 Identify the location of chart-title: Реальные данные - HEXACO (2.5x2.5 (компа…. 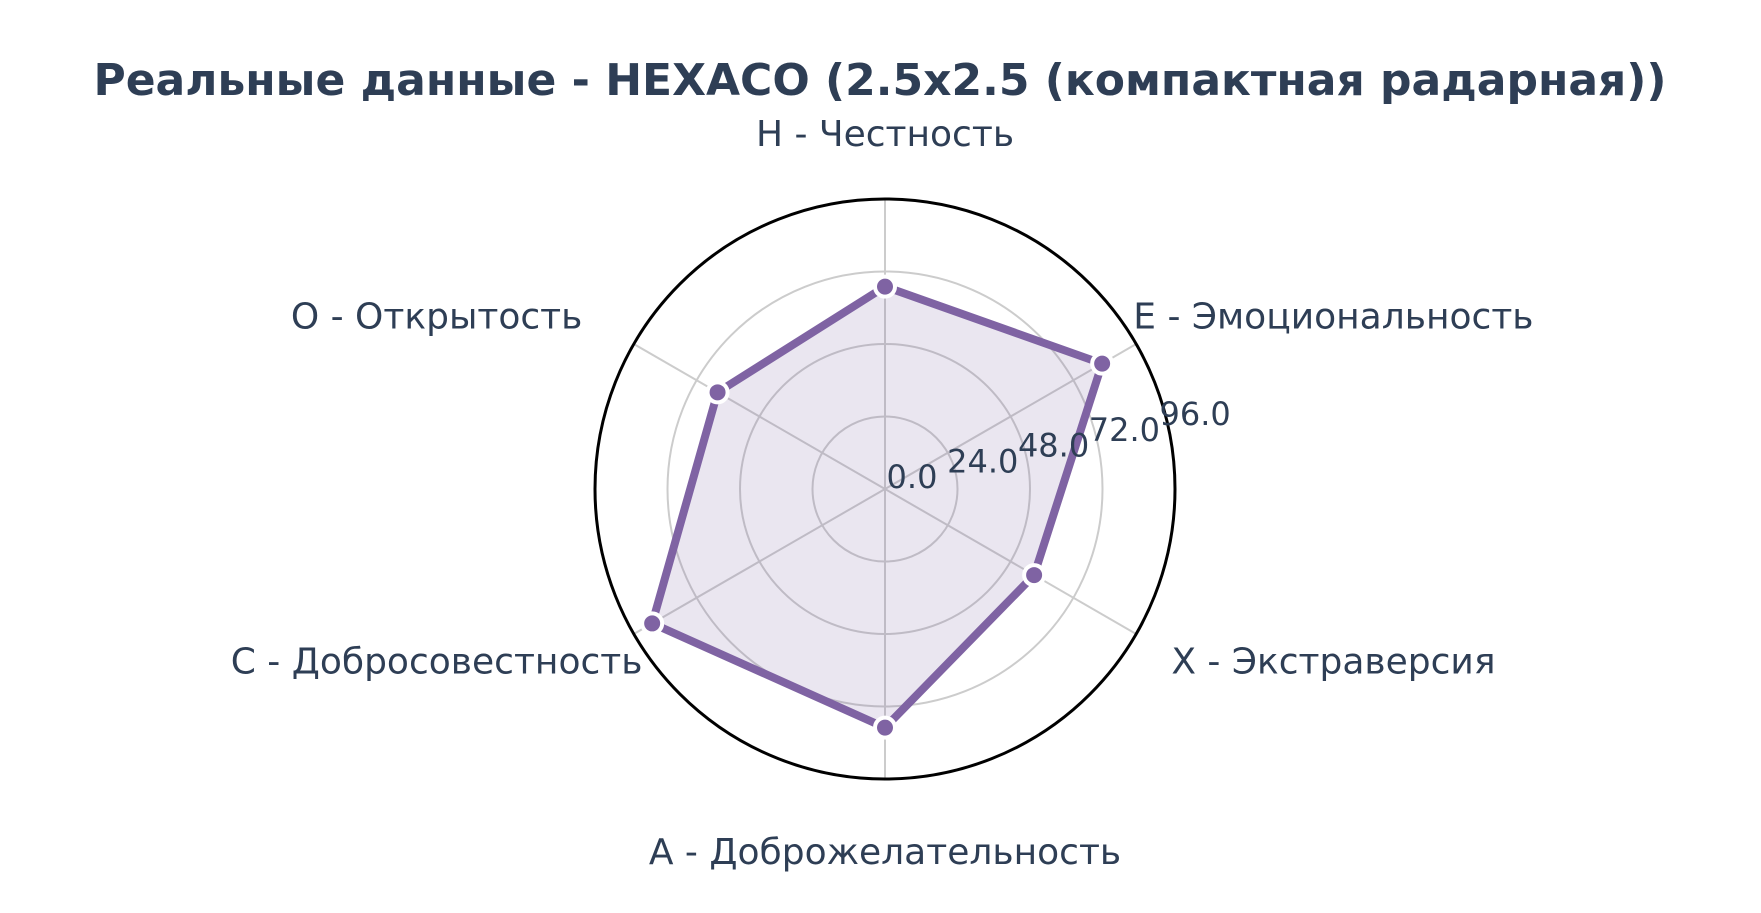
(879, 80).